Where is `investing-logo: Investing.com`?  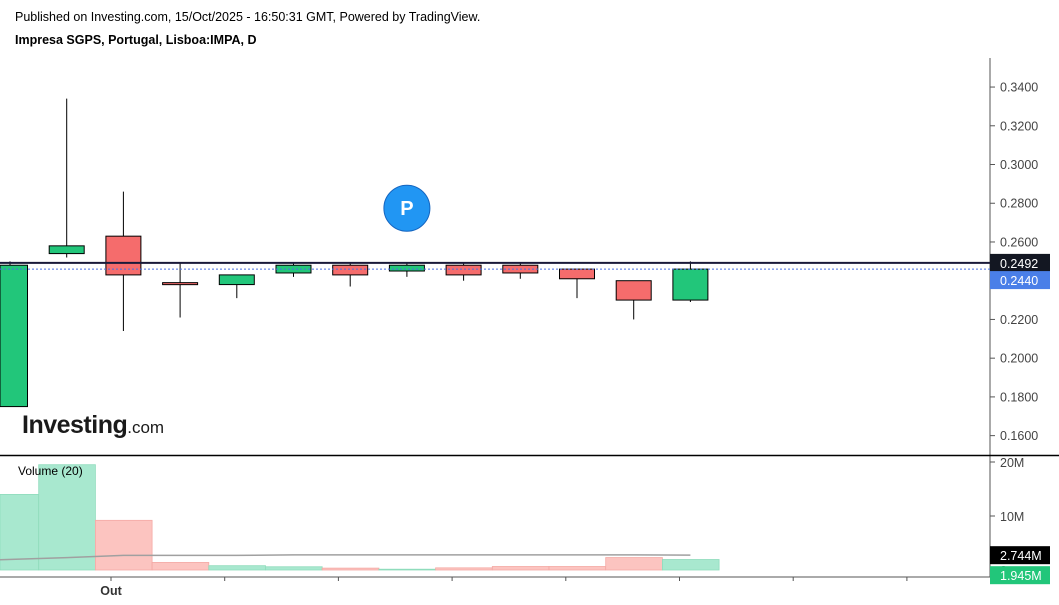
investing-logo: Investing.com is located at coordinates (93, 425).